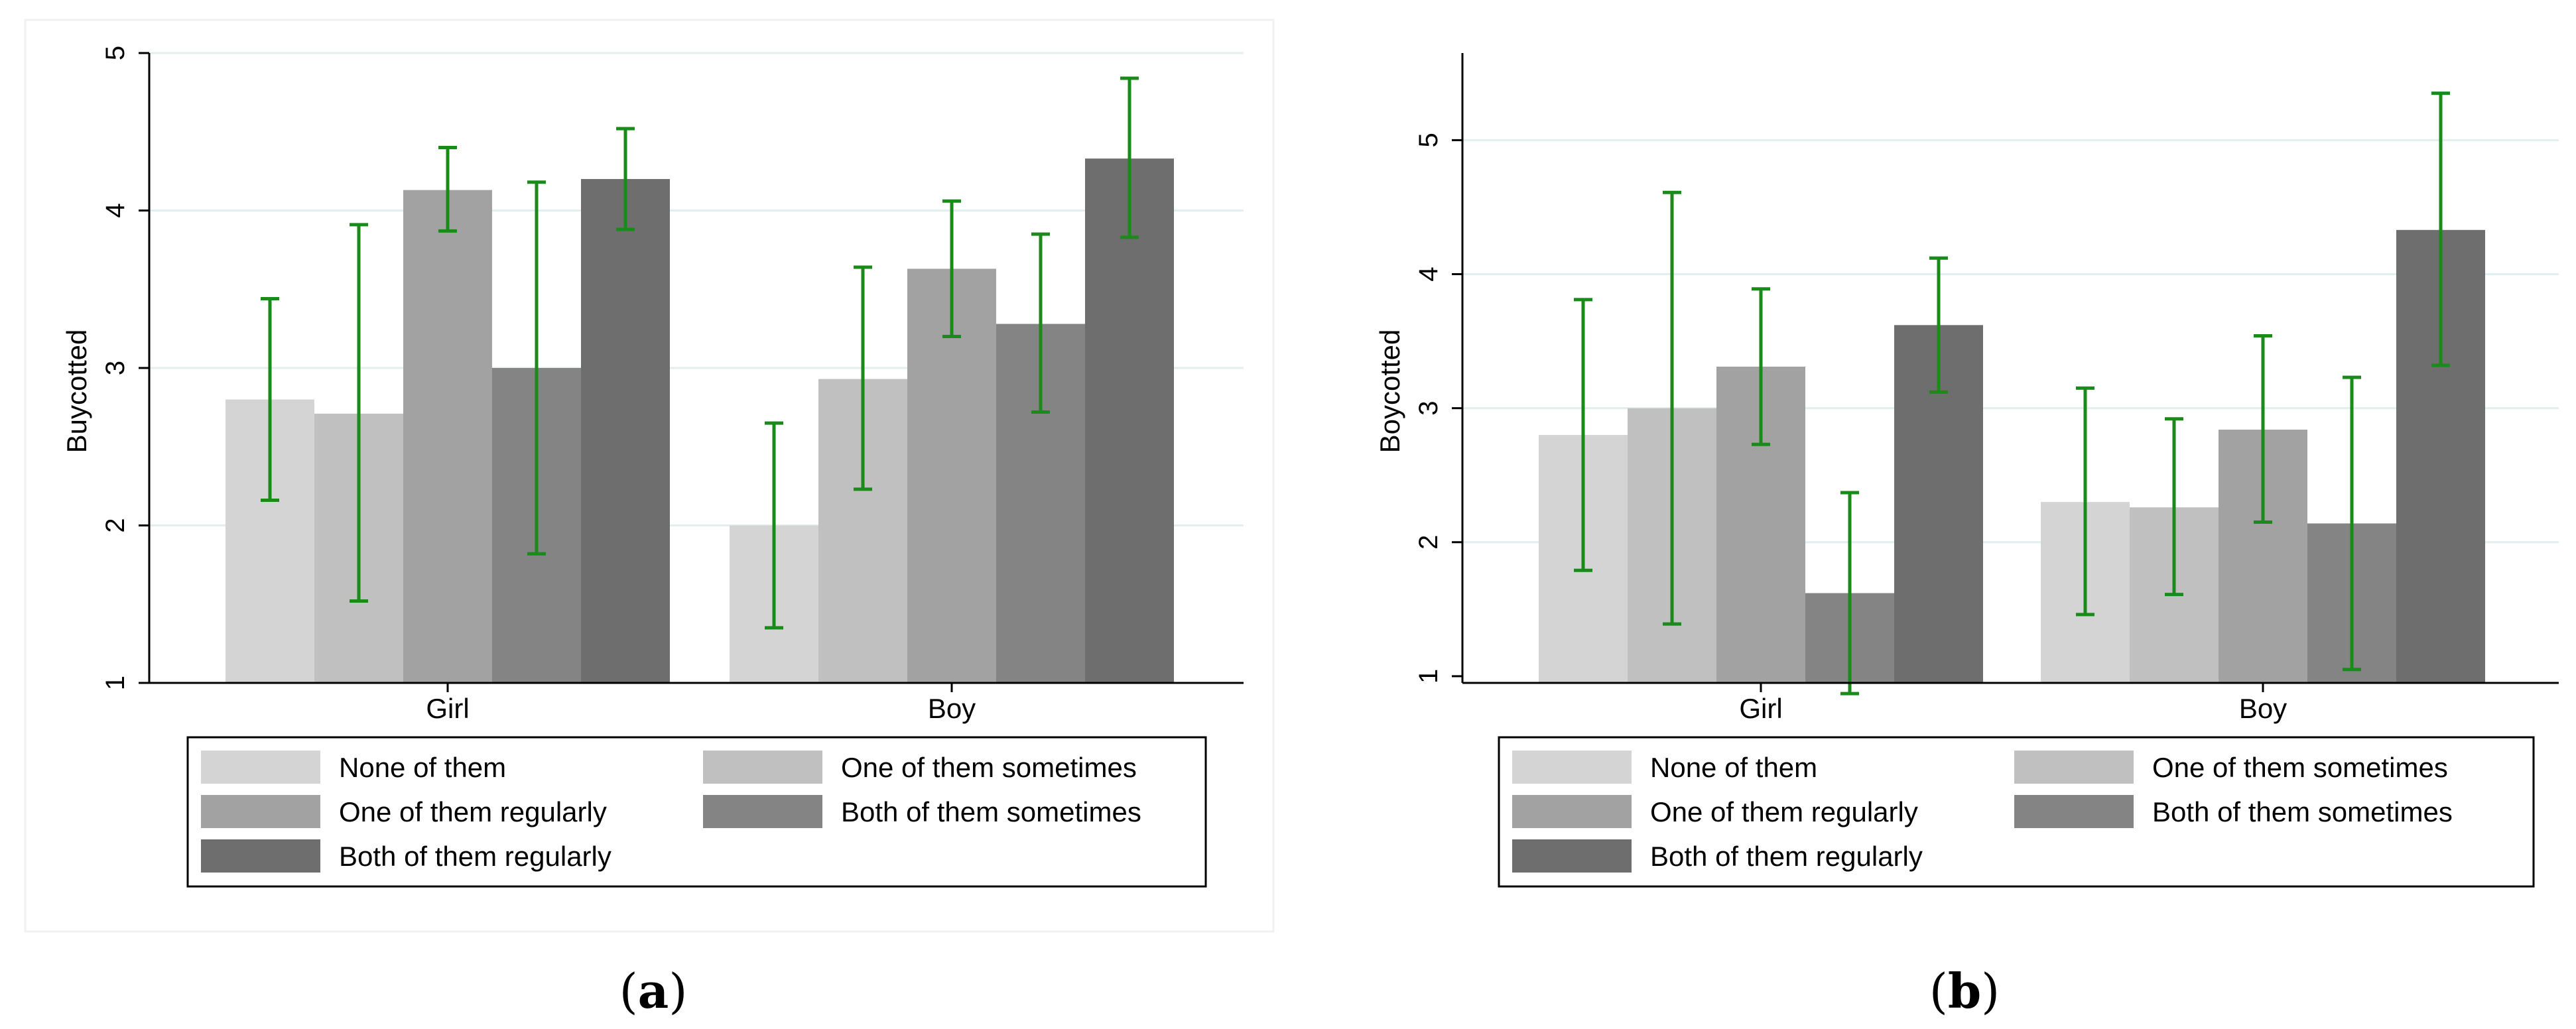 The image size is (2576, 1029). What do you see at coordinates (2263, 708) in the screenshot?
I see `panel-b-category-label: Boy` at bounding box center [2263, 708].